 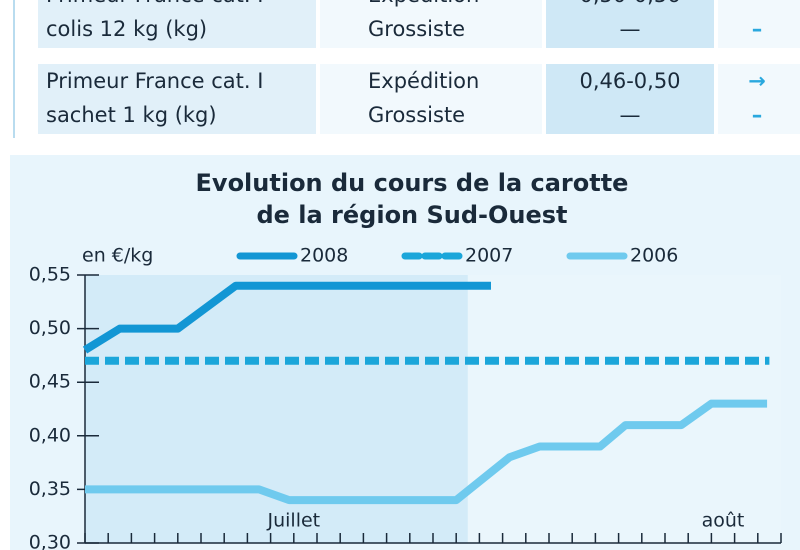 I want to click on legend-label: 2006, so click(x=654, y=256).